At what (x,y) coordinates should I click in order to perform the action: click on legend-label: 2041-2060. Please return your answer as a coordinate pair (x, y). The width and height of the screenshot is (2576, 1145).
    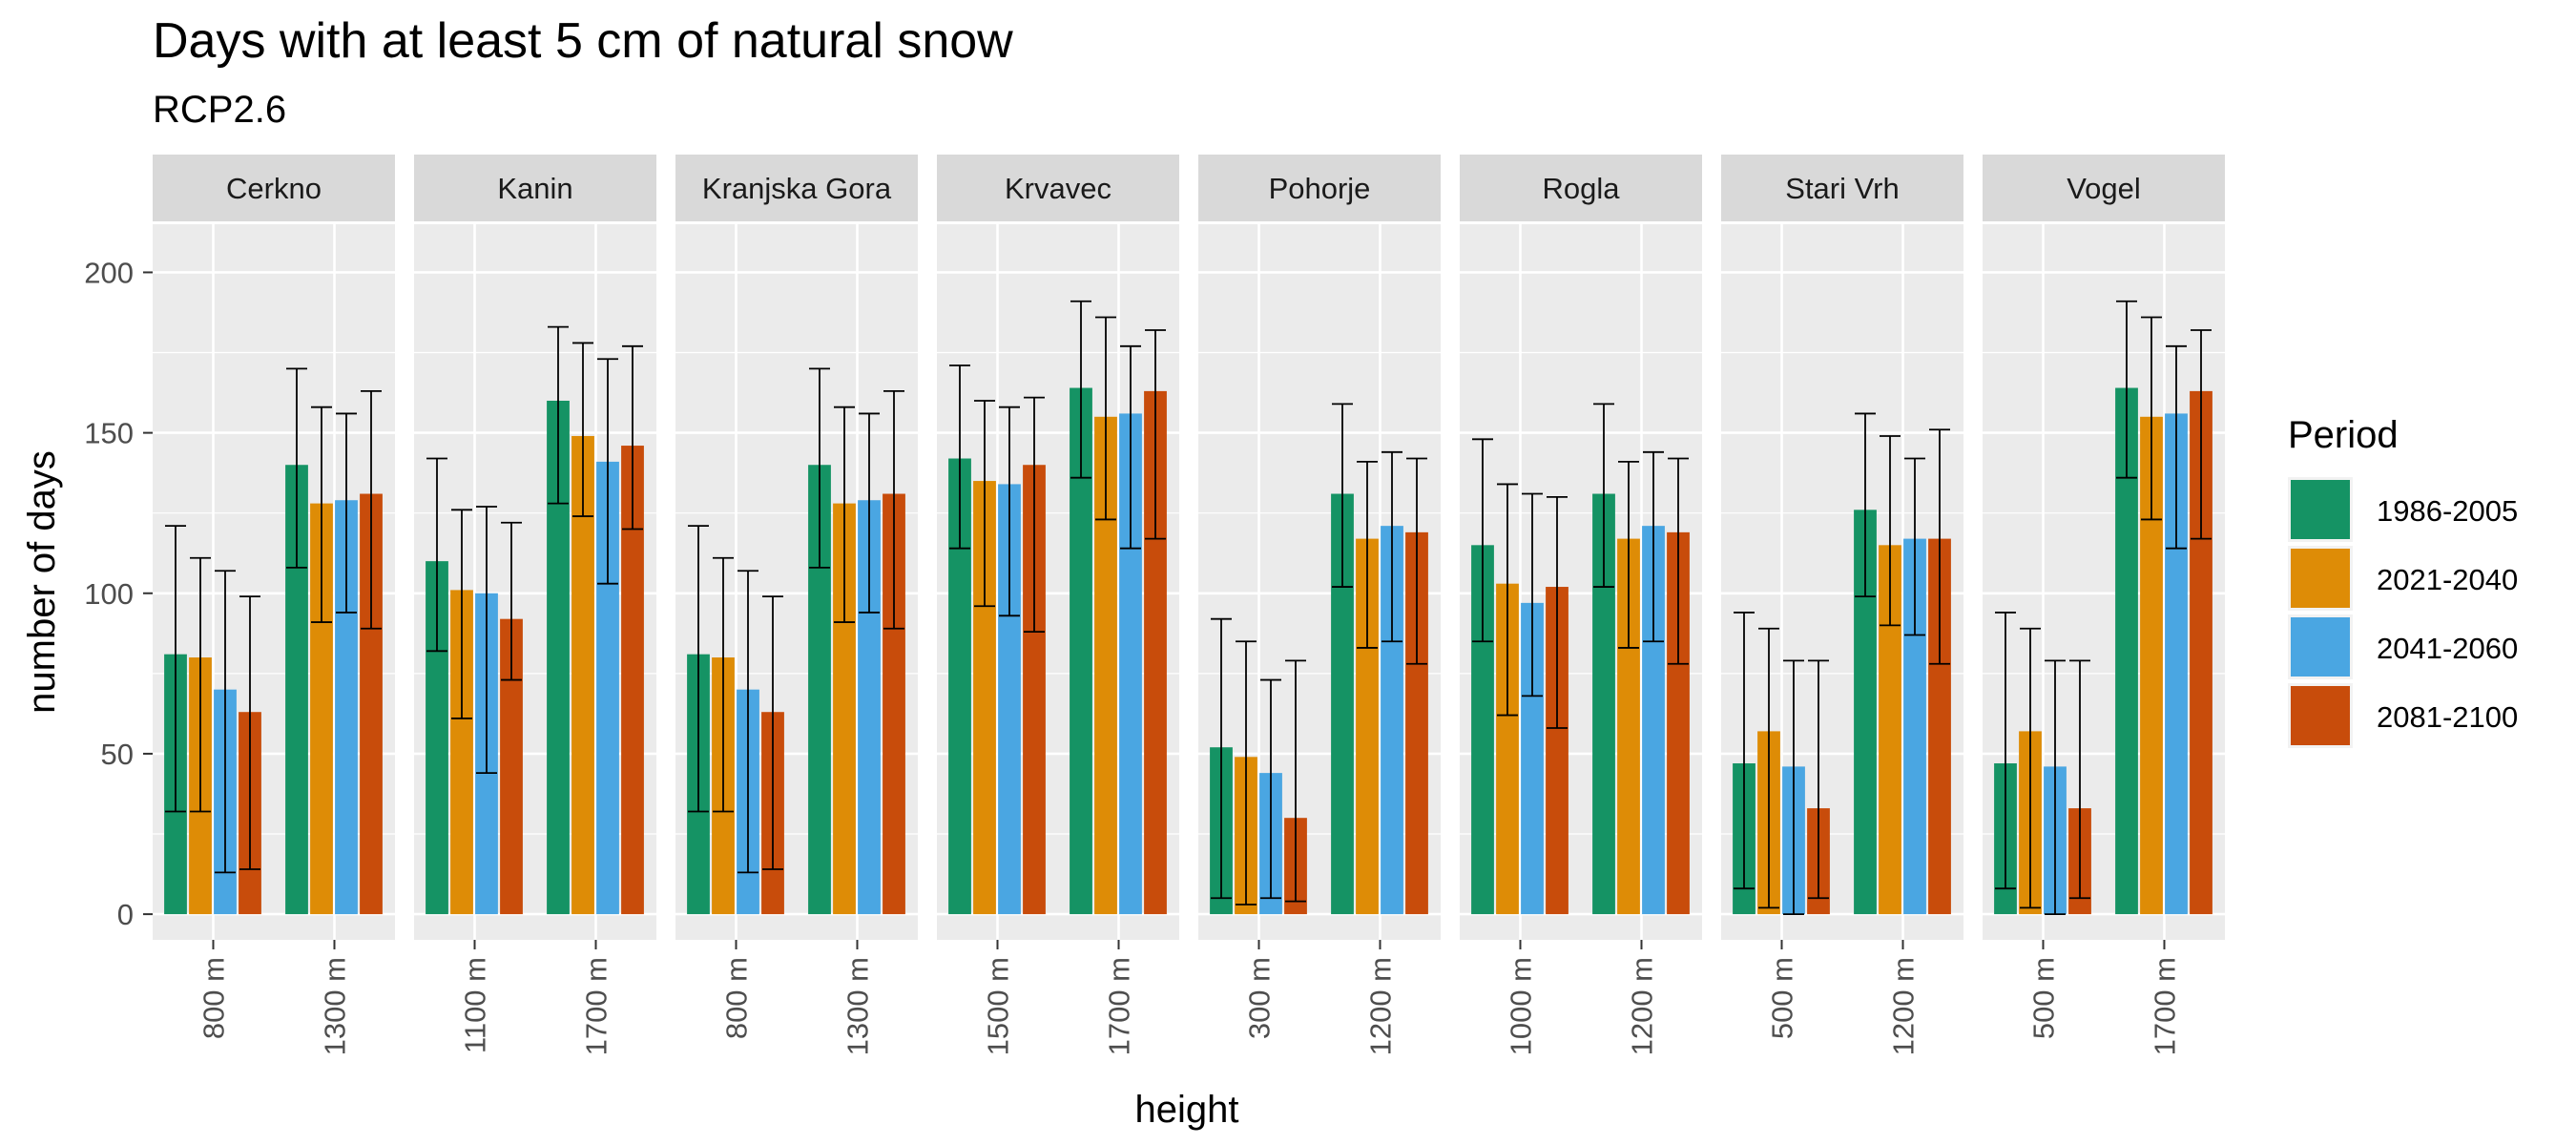
    Looking at the image, I should click on (2447, 648).